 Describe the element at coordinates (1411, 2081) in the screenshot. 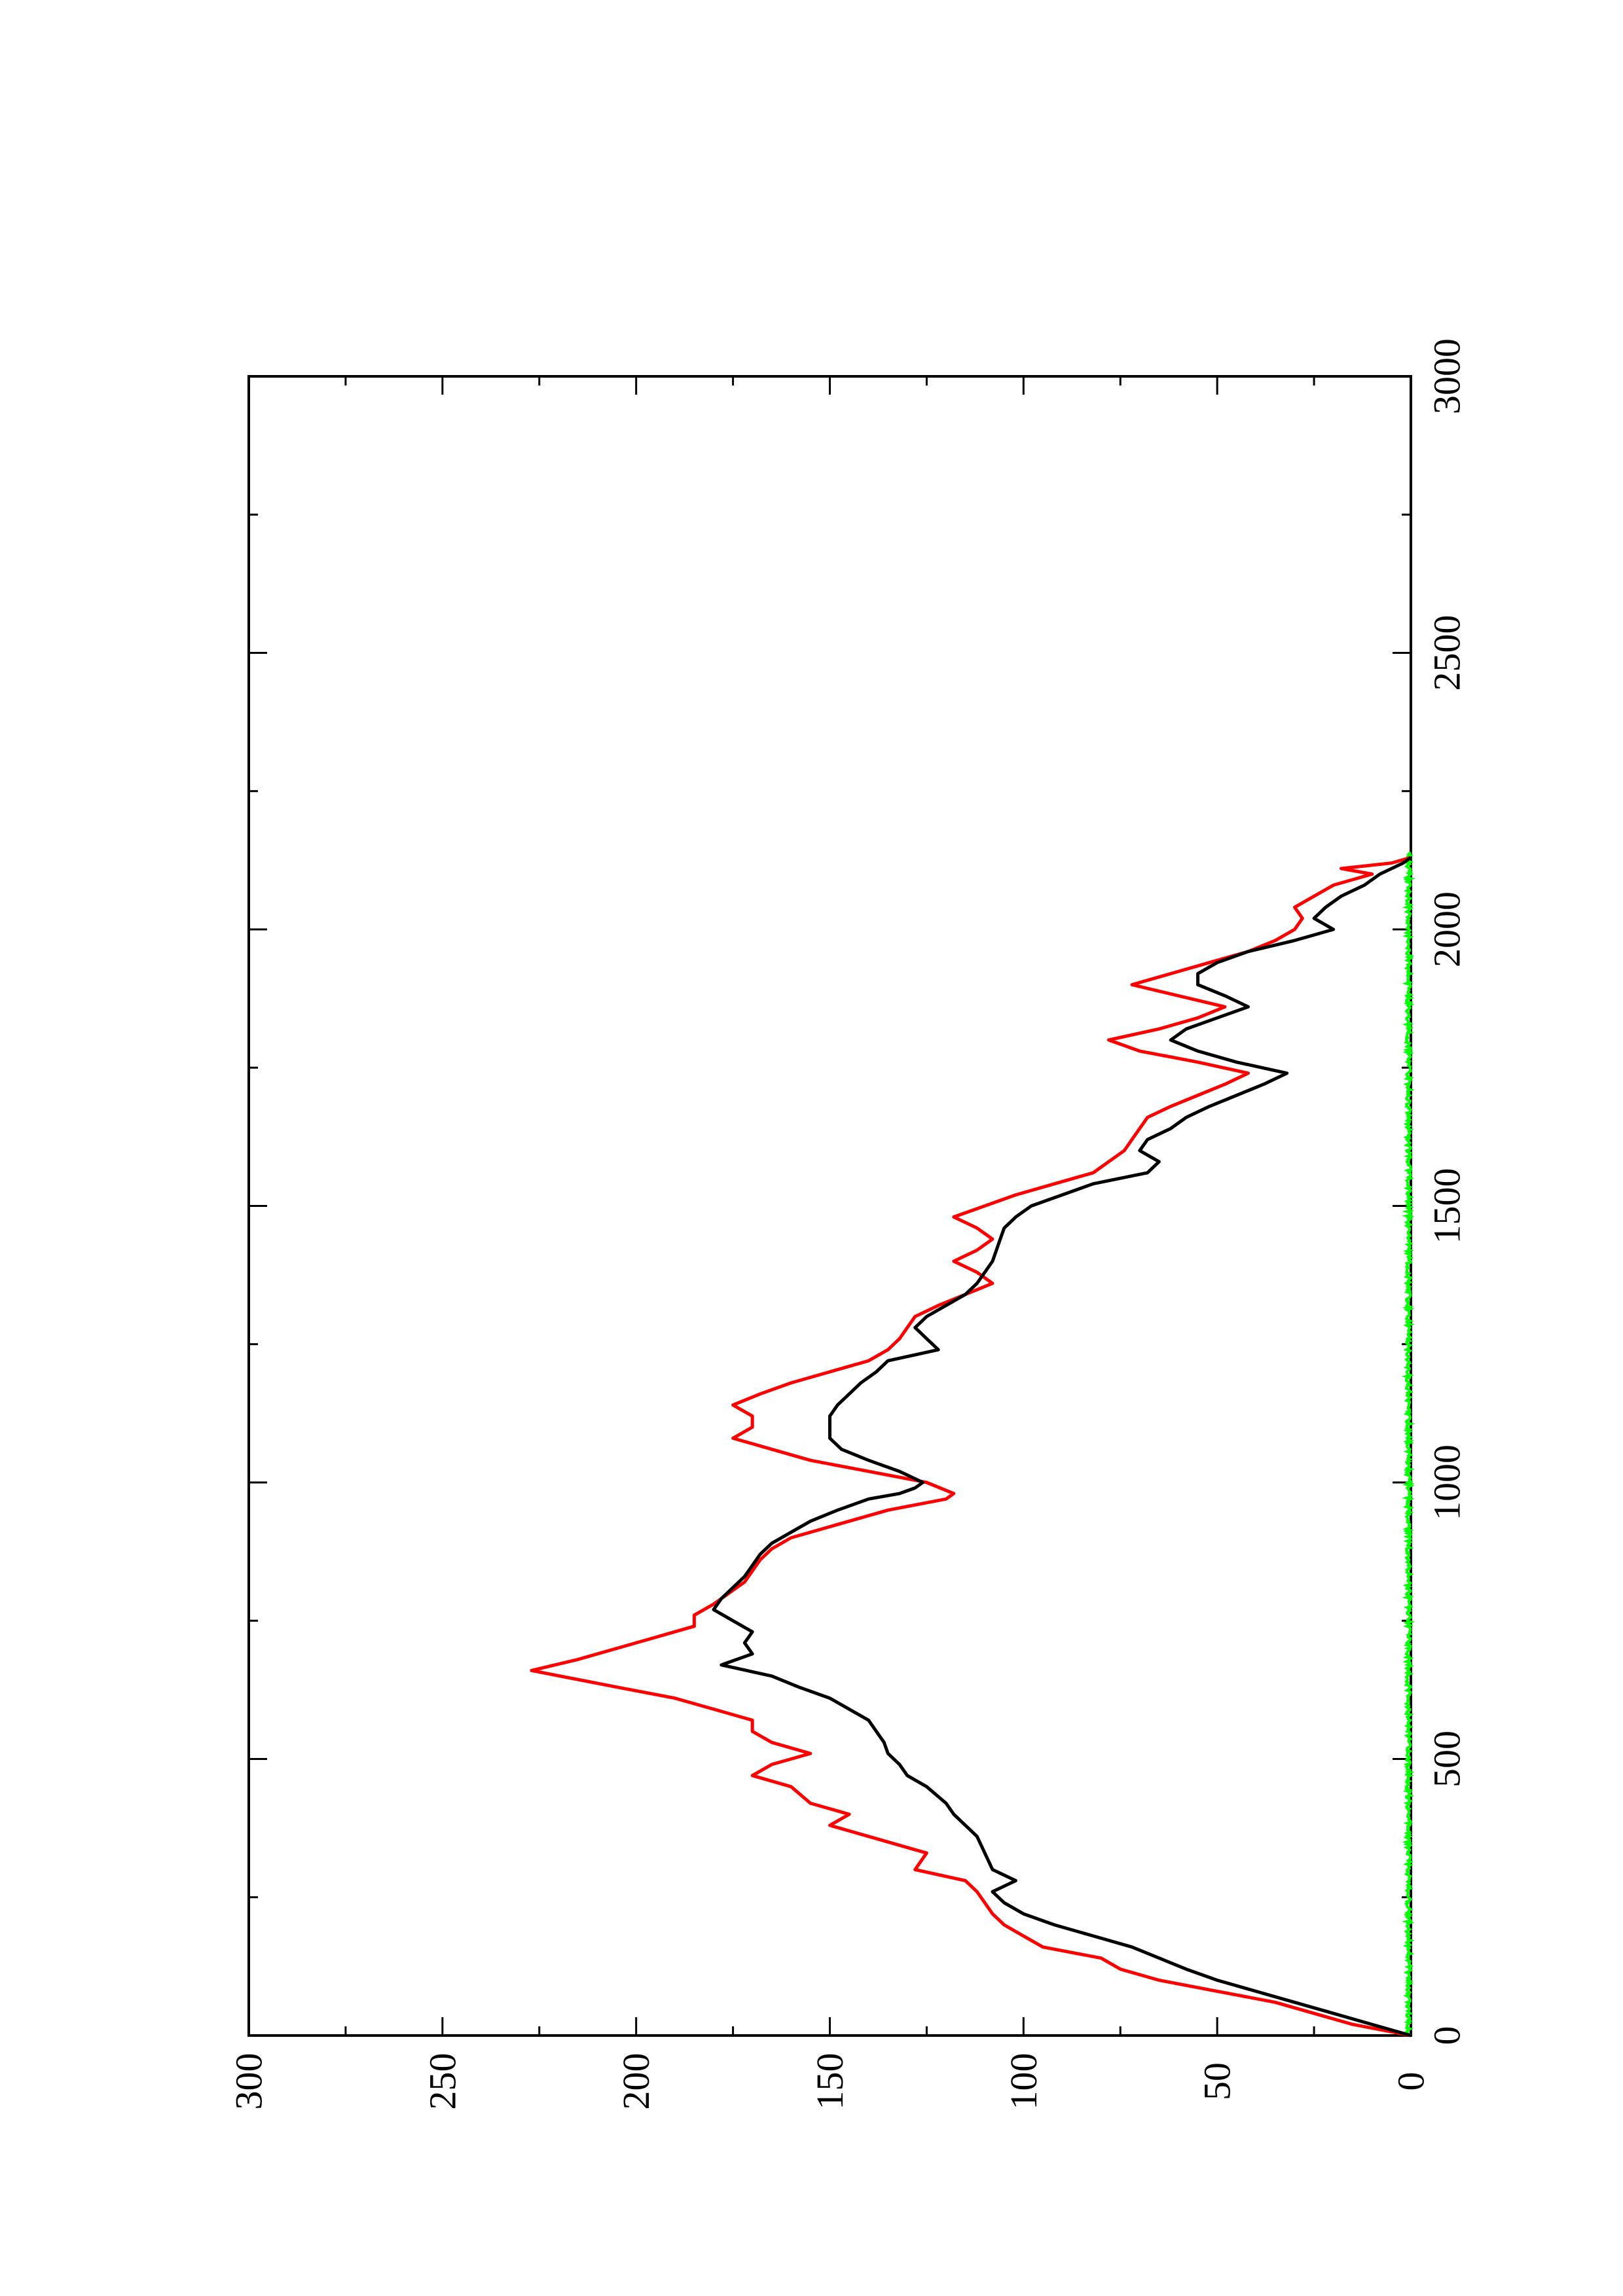

I see `y-tick-label: 0` at that location.